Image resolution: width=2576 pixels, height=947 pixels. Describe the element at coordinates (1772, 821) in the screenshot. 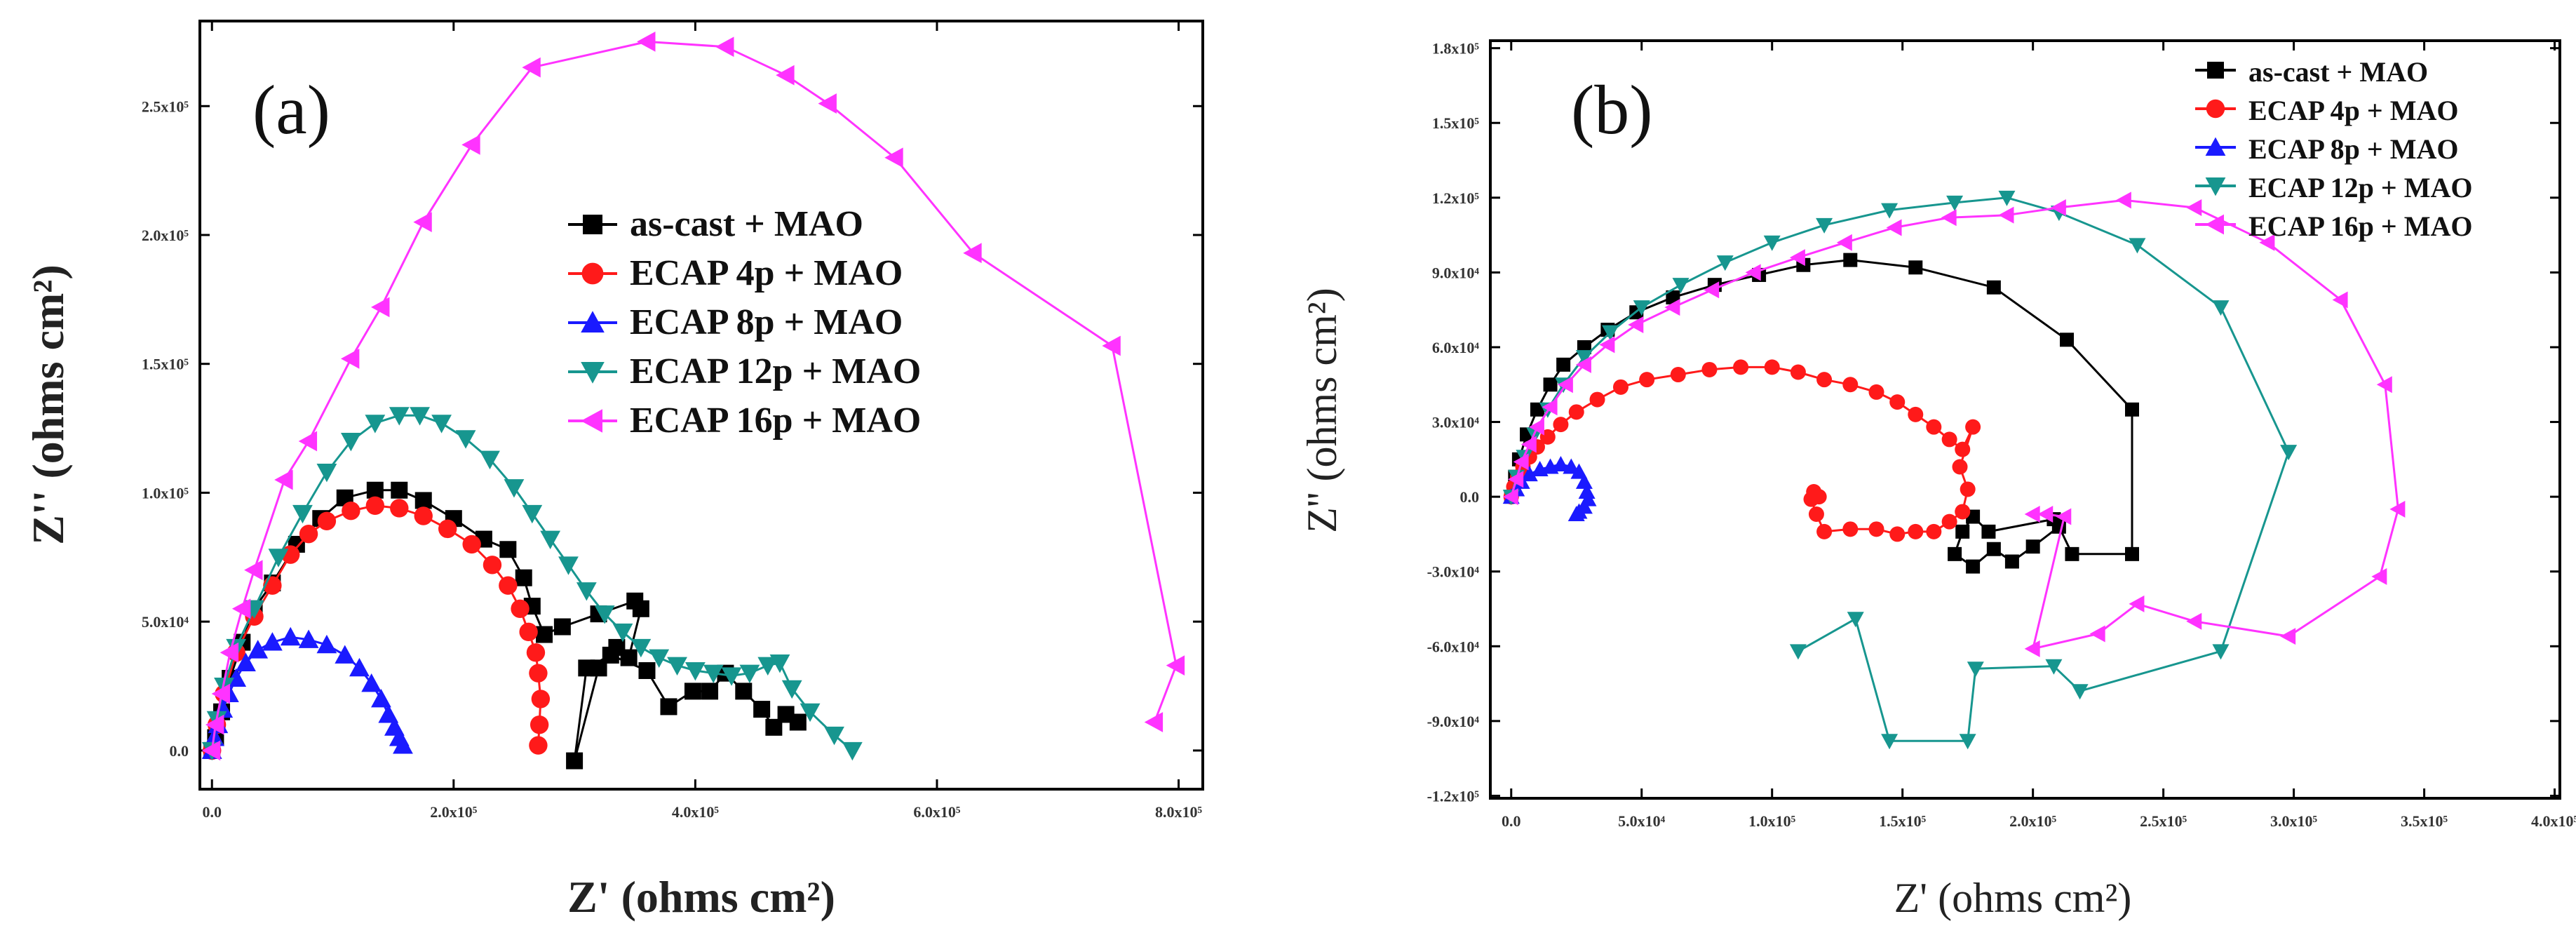

I see `x-tick-label: 1.0x10⁵` at that location.